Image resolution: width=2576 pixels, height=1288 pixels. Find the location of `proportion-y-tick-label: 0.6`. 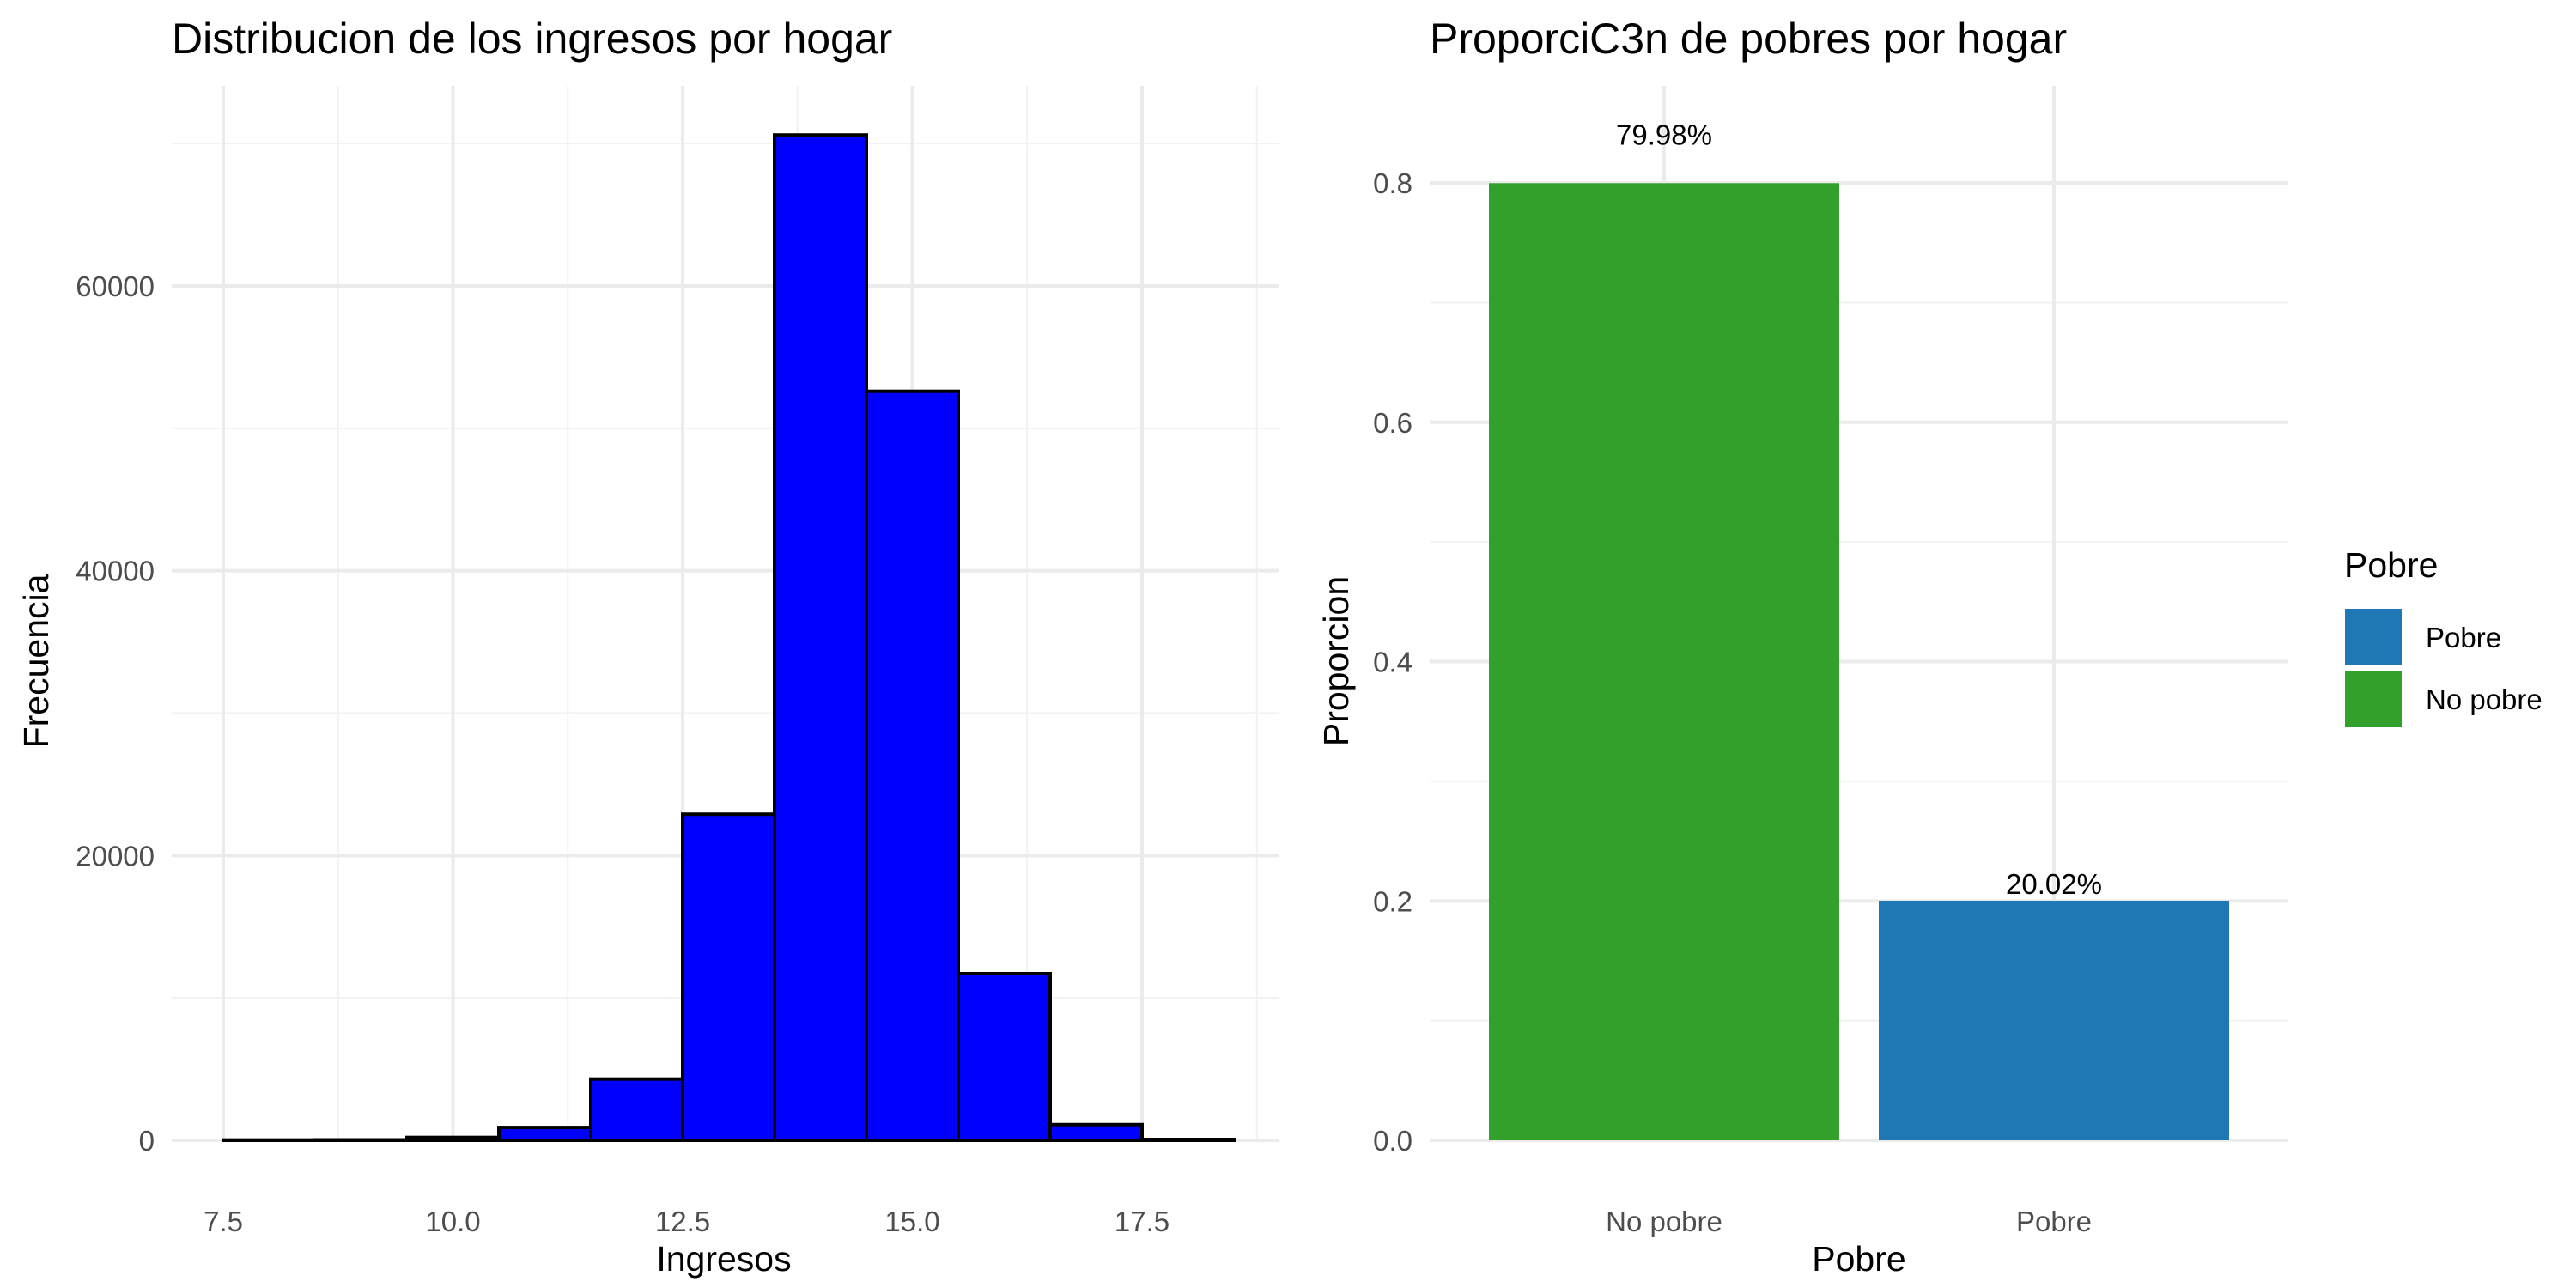

proportion-y-tick-label: 0.6 is located at coordinates (1393, 423).